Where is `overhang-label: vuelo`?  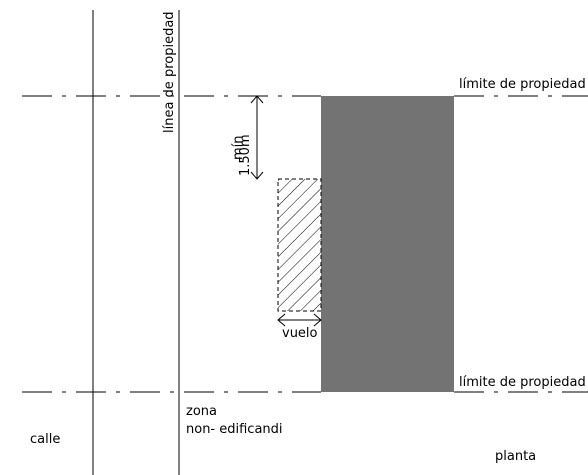
overhang-label: vuelo is located at coordinates (300, 333).